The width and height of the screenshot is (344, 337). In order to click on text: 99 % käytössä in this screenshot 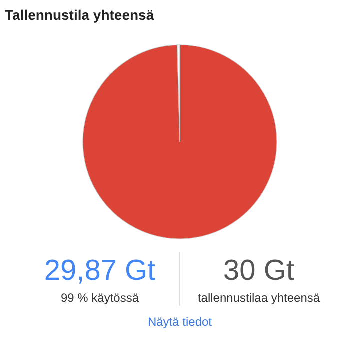, I will do `click(100, 298)`.